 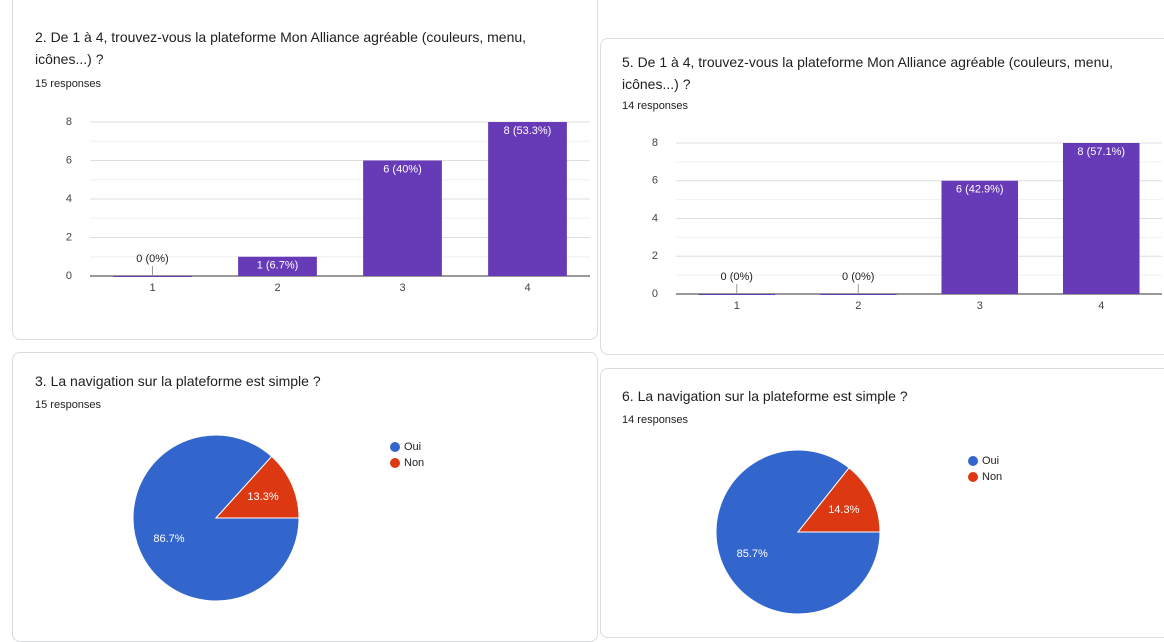 What do you see at coordinates (528, 131) in the screenshot?
I see `data-label: 8 (53.3%)` at bounding box center [528, 131].